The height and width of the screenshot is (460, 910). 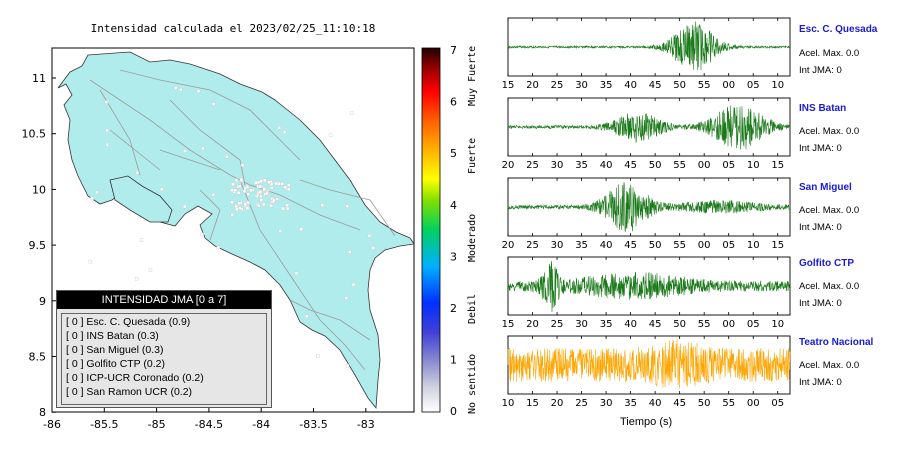 I want to click on map-x-tick-label: -84, so click(x=261, y=424).